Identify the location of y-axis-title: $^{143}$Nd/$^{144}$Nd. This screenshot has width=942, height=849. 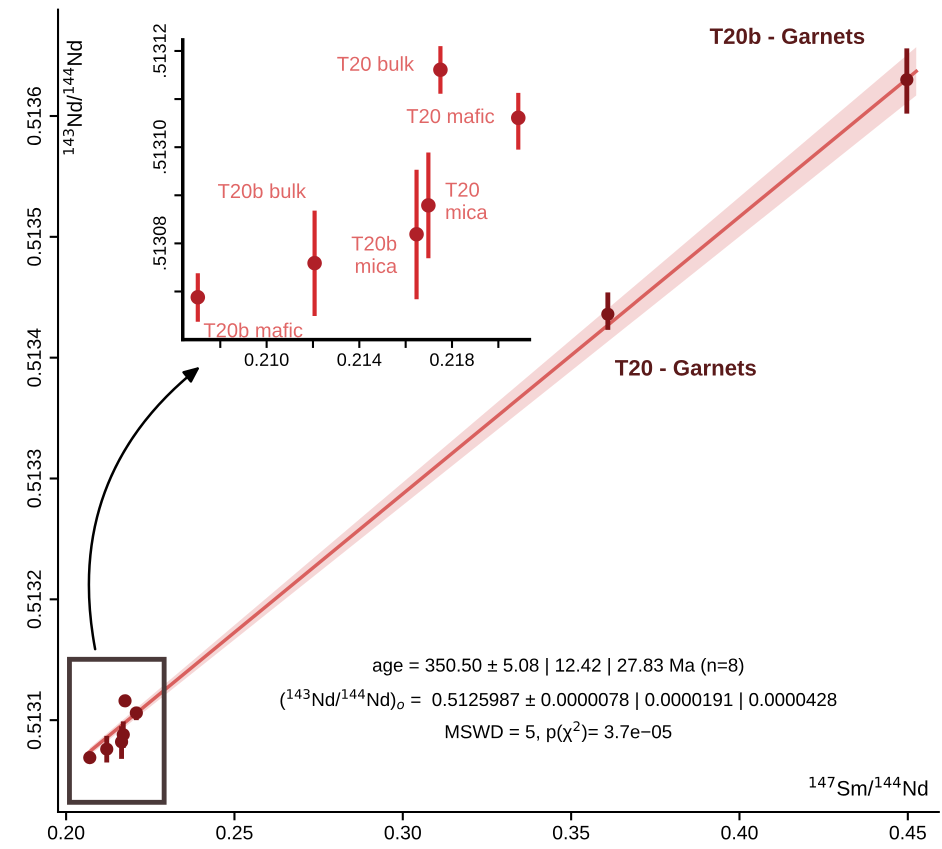
(72, 97).